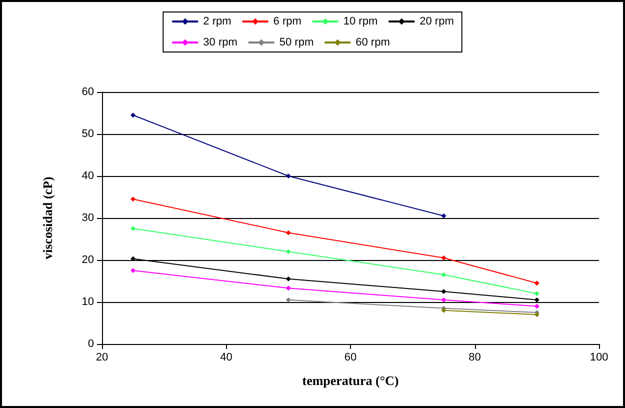 This screenshot has width=625, height=408. Describe the element at coordinates (350, 358) in the screenshot. I see `x-tick-label: 60` at that location.